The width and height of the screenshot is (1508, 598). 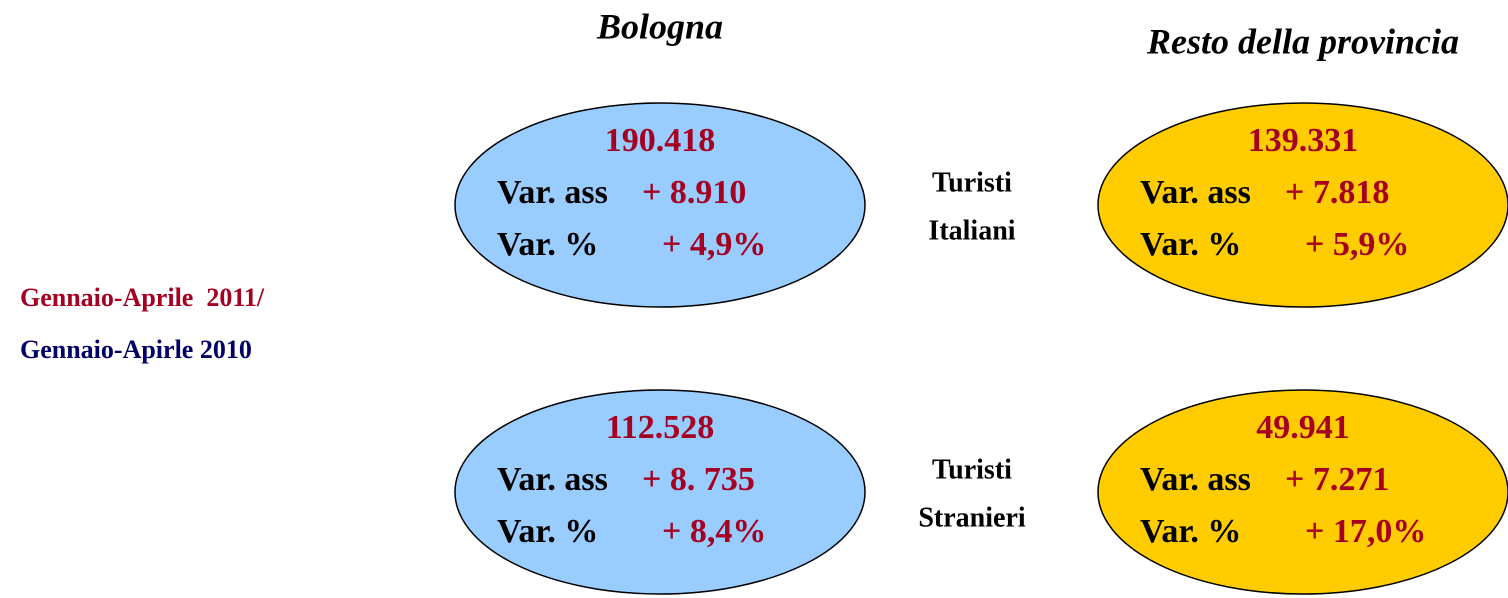 I want to click on cell-total: 190.418, so click(x=660, y=140).